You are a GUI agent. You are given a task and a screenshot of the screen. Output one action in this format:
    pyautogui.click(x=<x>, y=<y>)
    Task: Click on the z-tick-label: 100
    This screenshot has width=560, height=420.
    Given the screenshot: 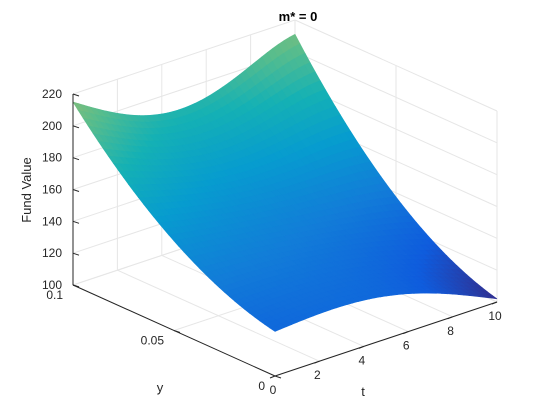 What is the action you would take?
    pyautogui.click(x=52, y=285)
    